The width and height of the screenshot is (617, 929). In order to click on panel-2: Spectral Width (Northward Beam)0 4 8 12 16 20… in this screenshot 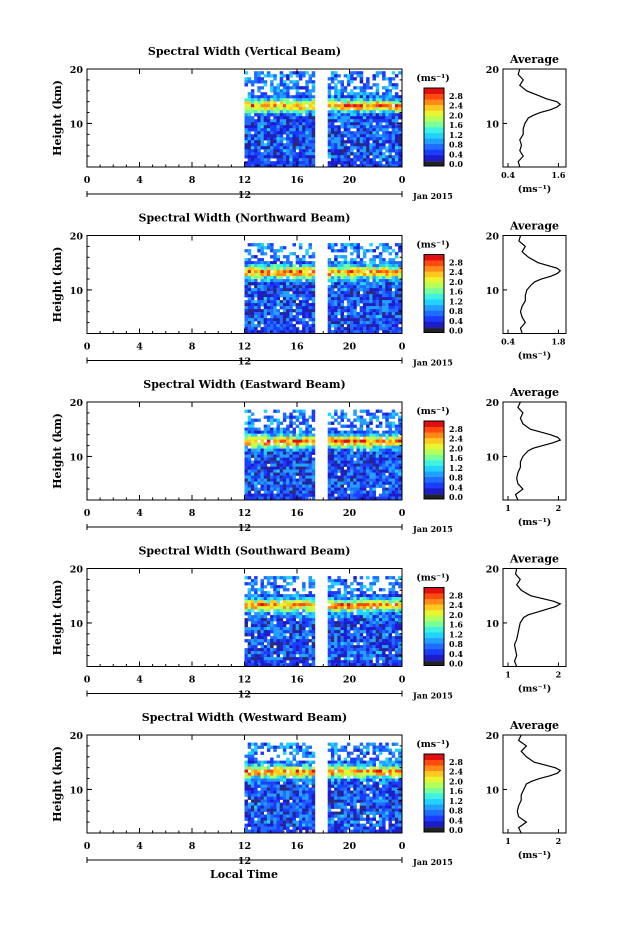, I will do `click(309, 290)`.